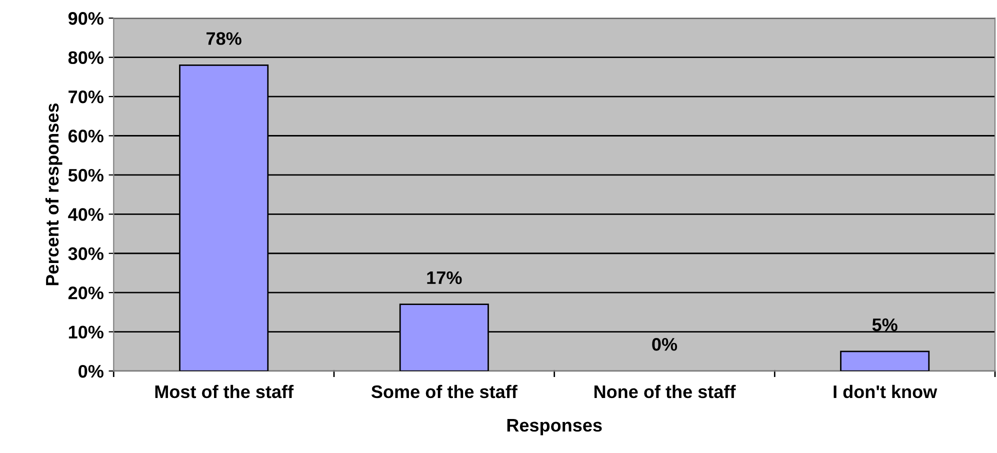 The width and height of the screenshot is (997, 453). Describe the element at coordinates (86, 253) in the screenshot. I see `y-tick-label: 30%` at that location.